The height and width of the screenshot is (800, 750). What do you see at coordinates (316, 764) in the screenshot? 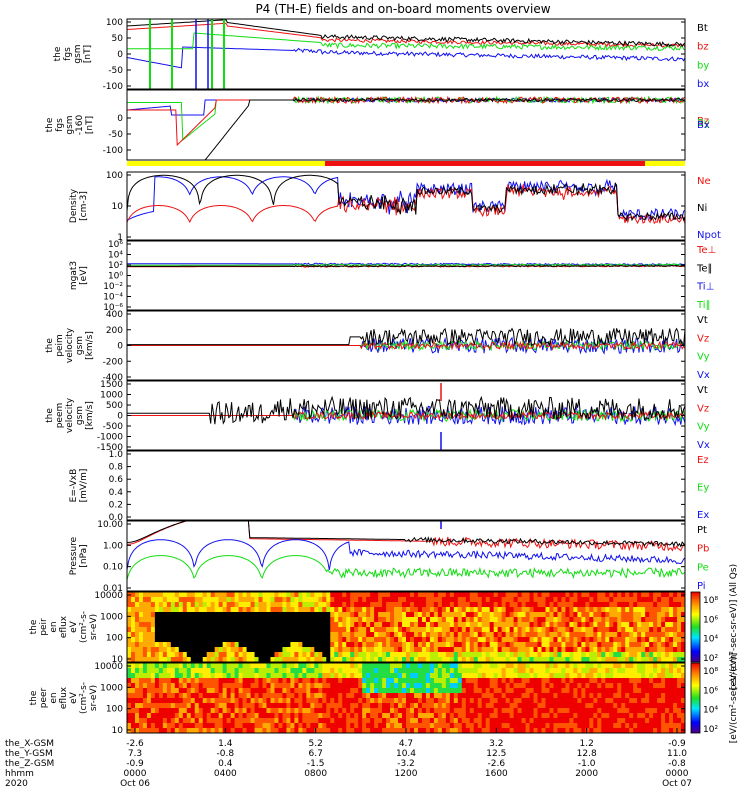
I see `x-axis-value: -1.5` at bounding box center [316, 764].